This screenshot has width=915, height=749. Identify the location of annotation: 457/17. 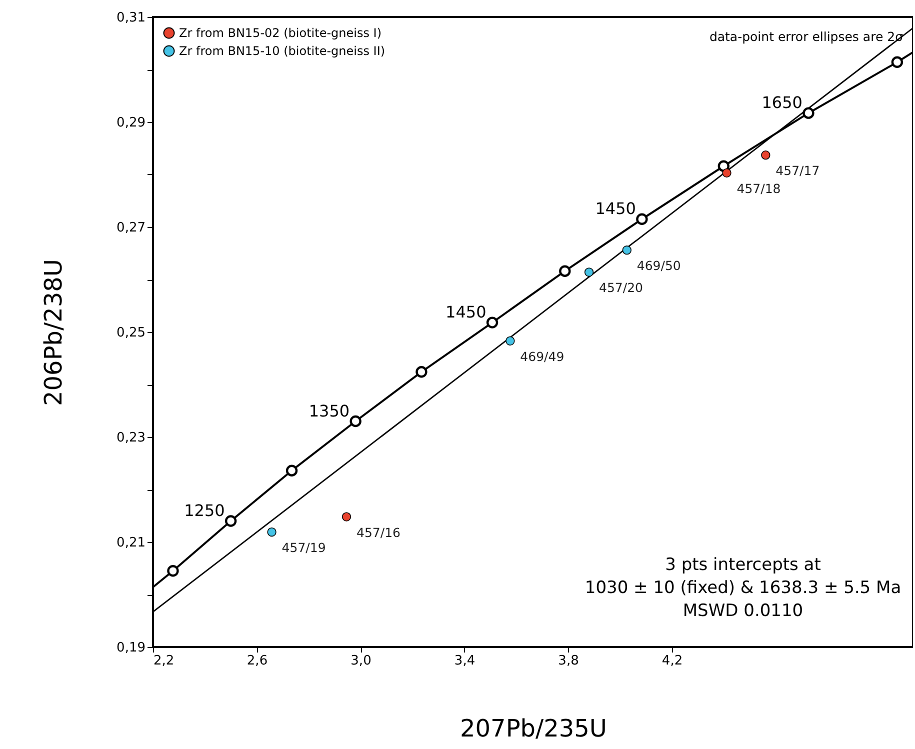
(798, 170).